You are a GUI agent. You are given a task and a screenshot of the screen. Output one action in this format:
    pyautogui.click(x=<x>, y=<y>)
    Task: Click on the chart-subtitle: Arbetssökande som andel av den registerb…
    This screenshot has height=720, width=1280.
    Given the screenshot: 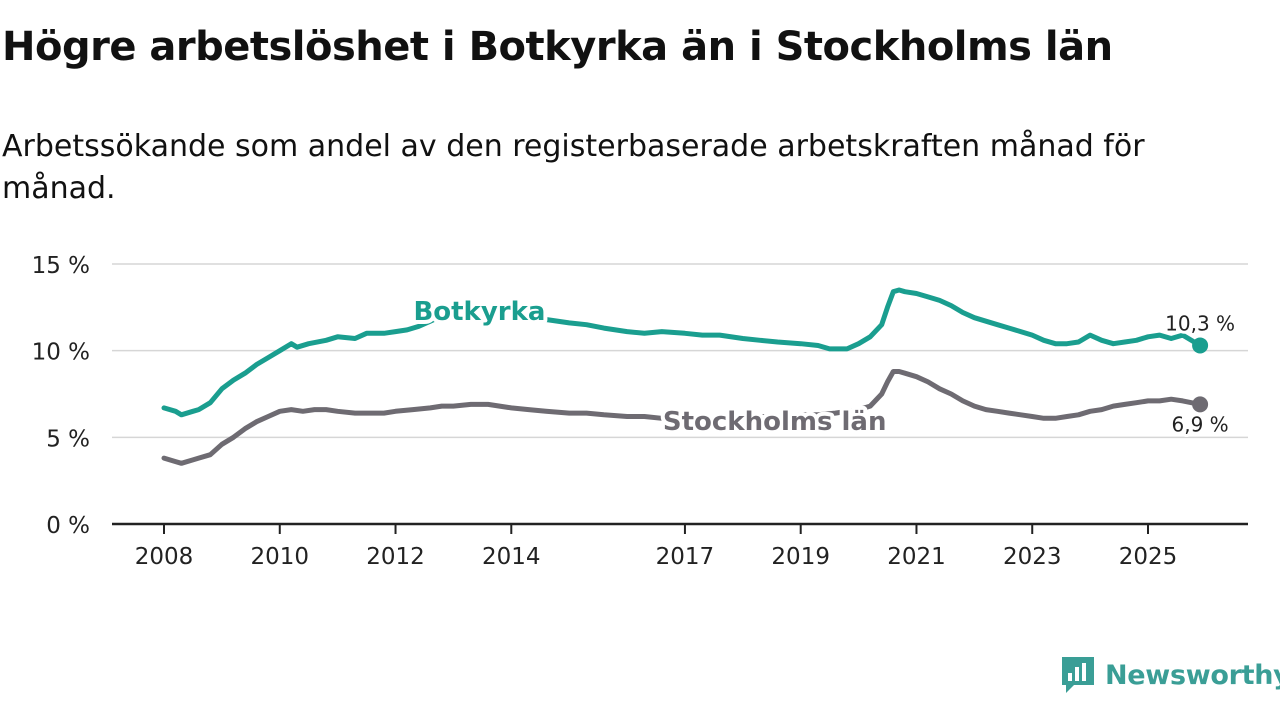 What is the action you would take?
    pyautogui.click(x=573, y=167)
    